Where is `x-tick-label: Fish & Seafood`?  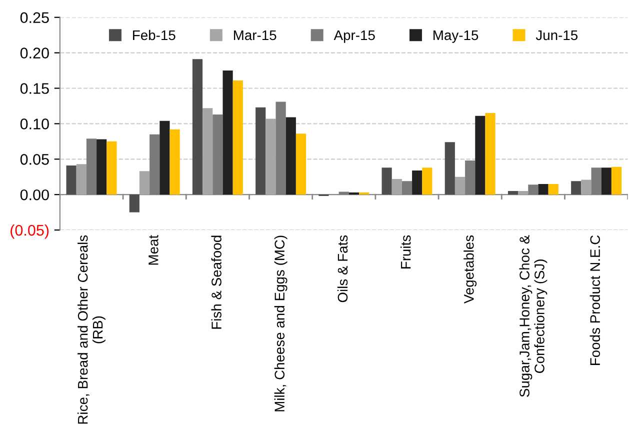
x-tick-label: Fish & Seafood is located at coordinates (216, 282).